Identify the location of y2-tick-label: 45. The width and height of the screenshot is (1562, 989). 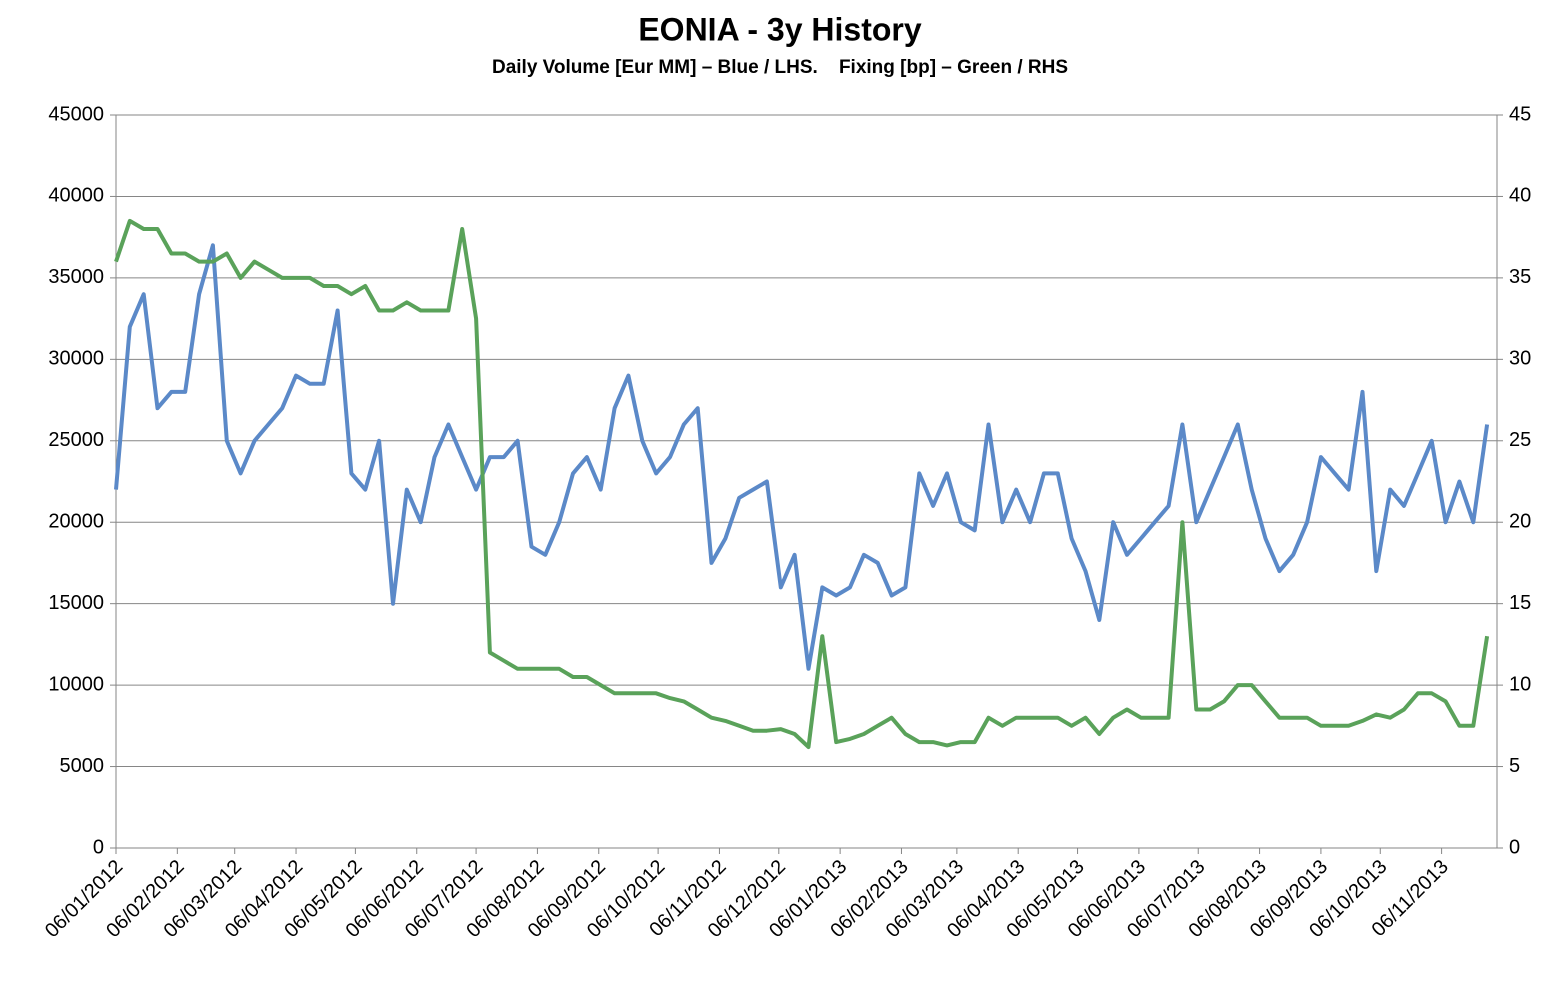
(1520, 114).